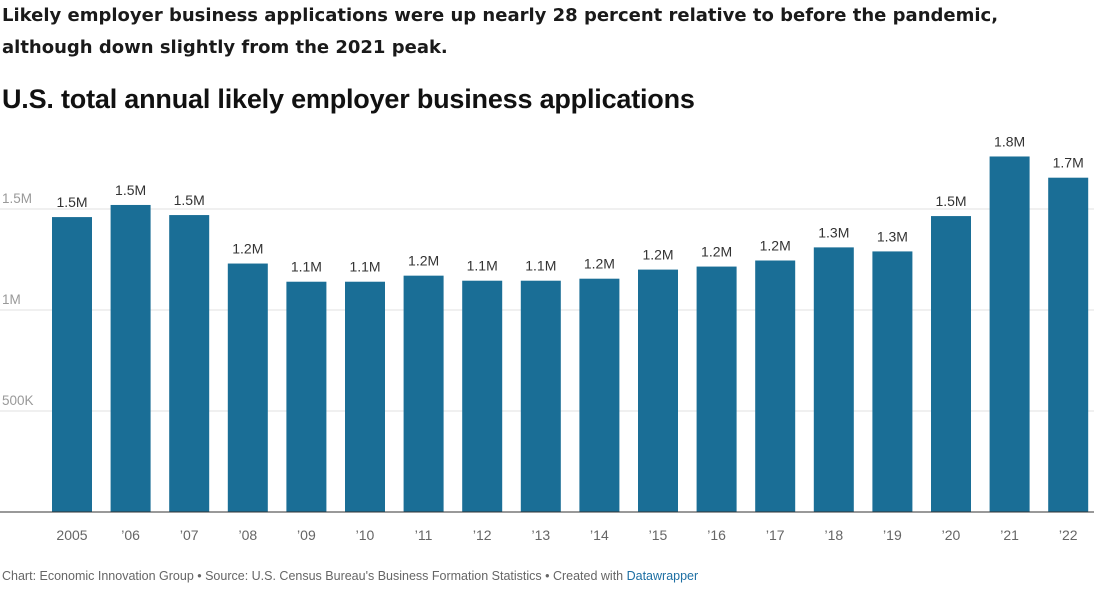  Describe the element at coordinates (189, 535) in the screenshot. I see `x-tick-label: ’07` at that location.